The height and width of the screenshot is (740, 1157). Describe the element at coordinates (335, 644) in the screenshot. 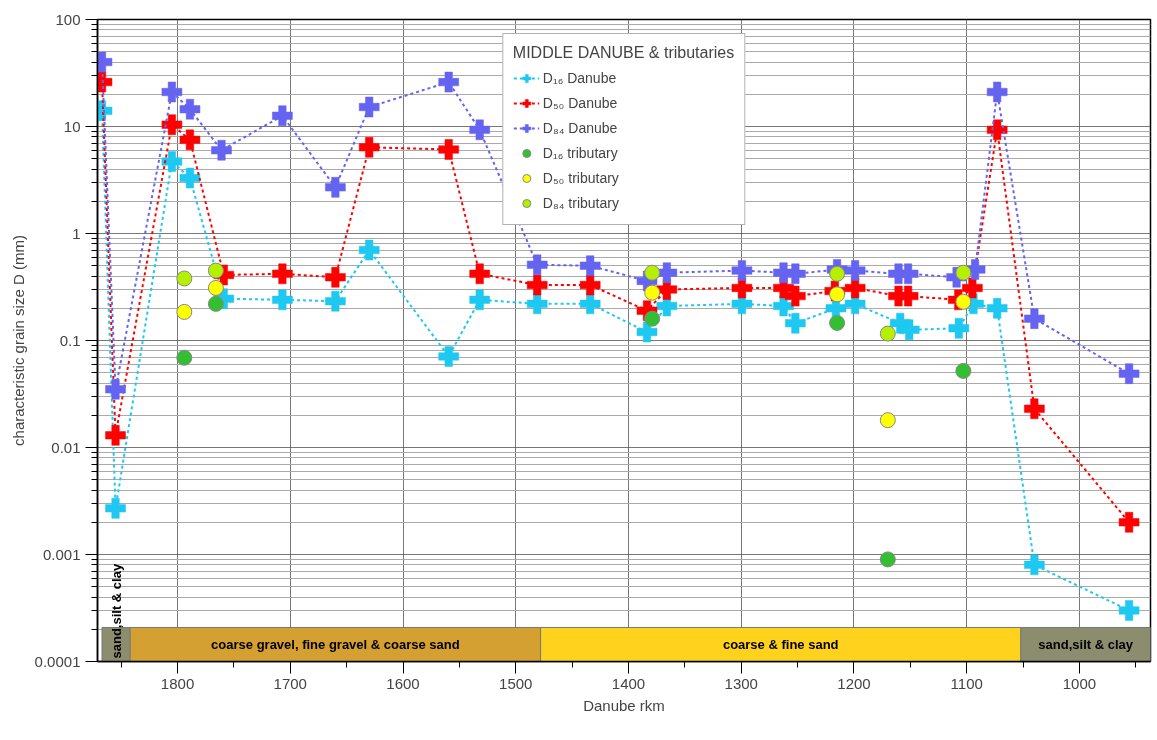

I see `band-label: coarse gravel, fine gravel & coarse sand` at that location.